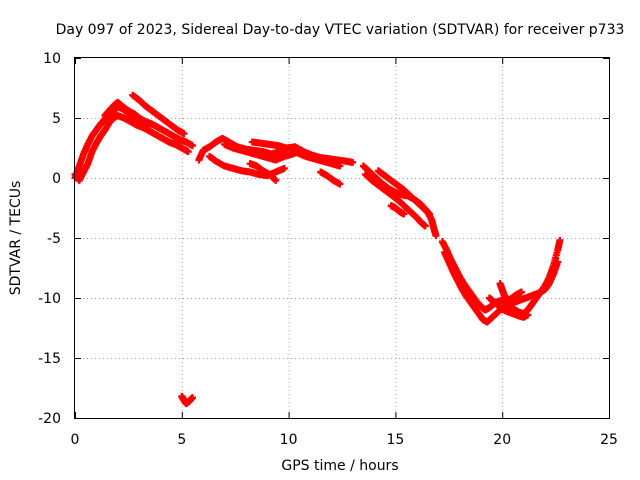 This screenshot has height=480, width=640. What do you see at coordinates (395, 440) in the screenshot?
I see `x-tick-label: 15` at bounding box center [395, 440].